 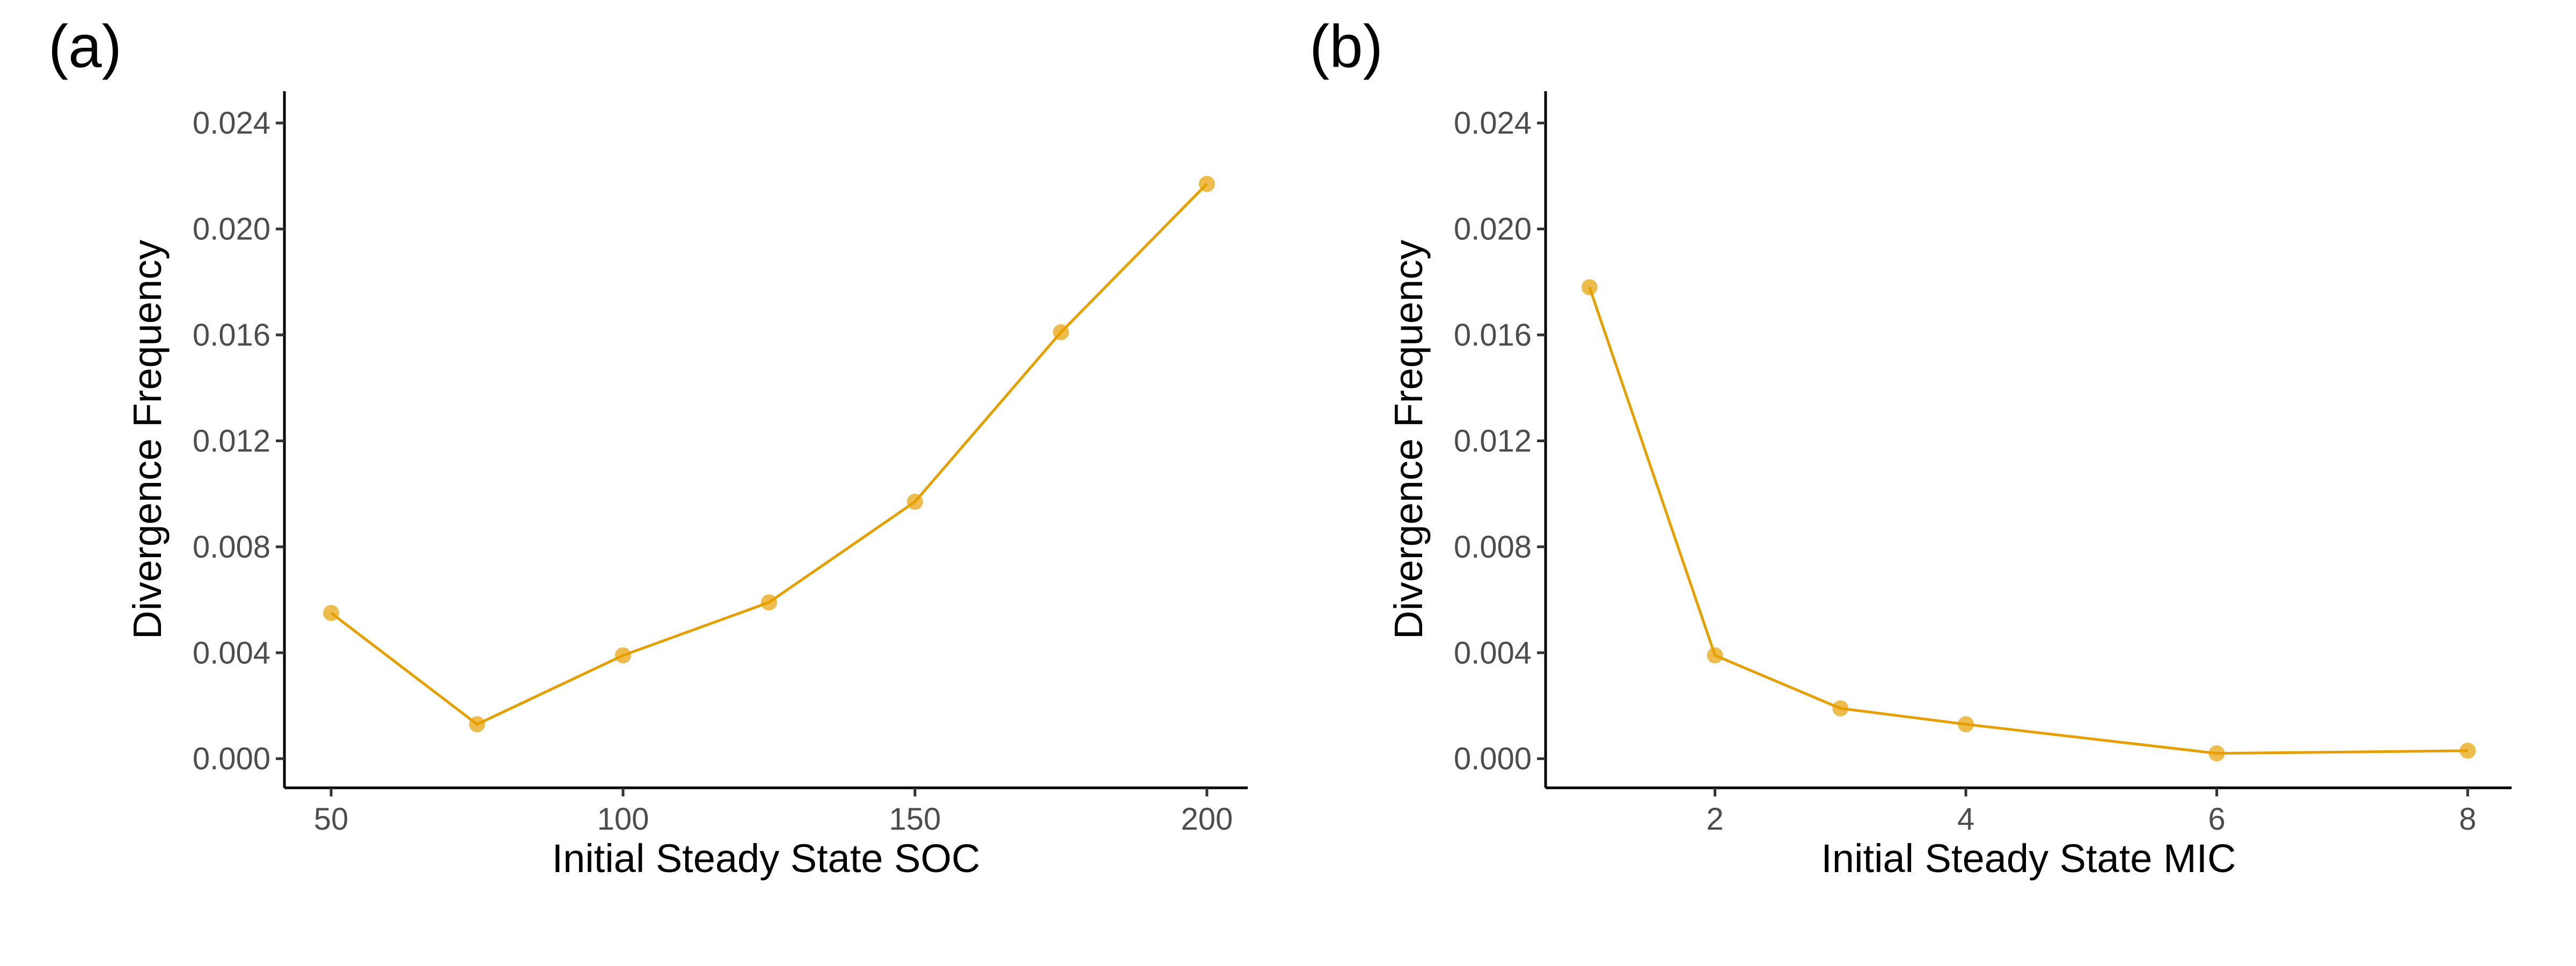 What do you see at coordinates (231, 652) in the screenshot?
I see `panel-a-y-tick-label: 0.004` at bounding box center [231, 652].